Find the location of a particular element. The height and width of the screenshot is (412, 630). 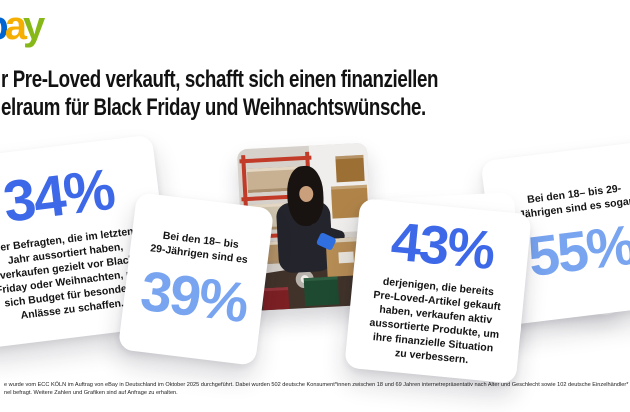

photo-cardboard-box-back is located at coordinates (350, 168).